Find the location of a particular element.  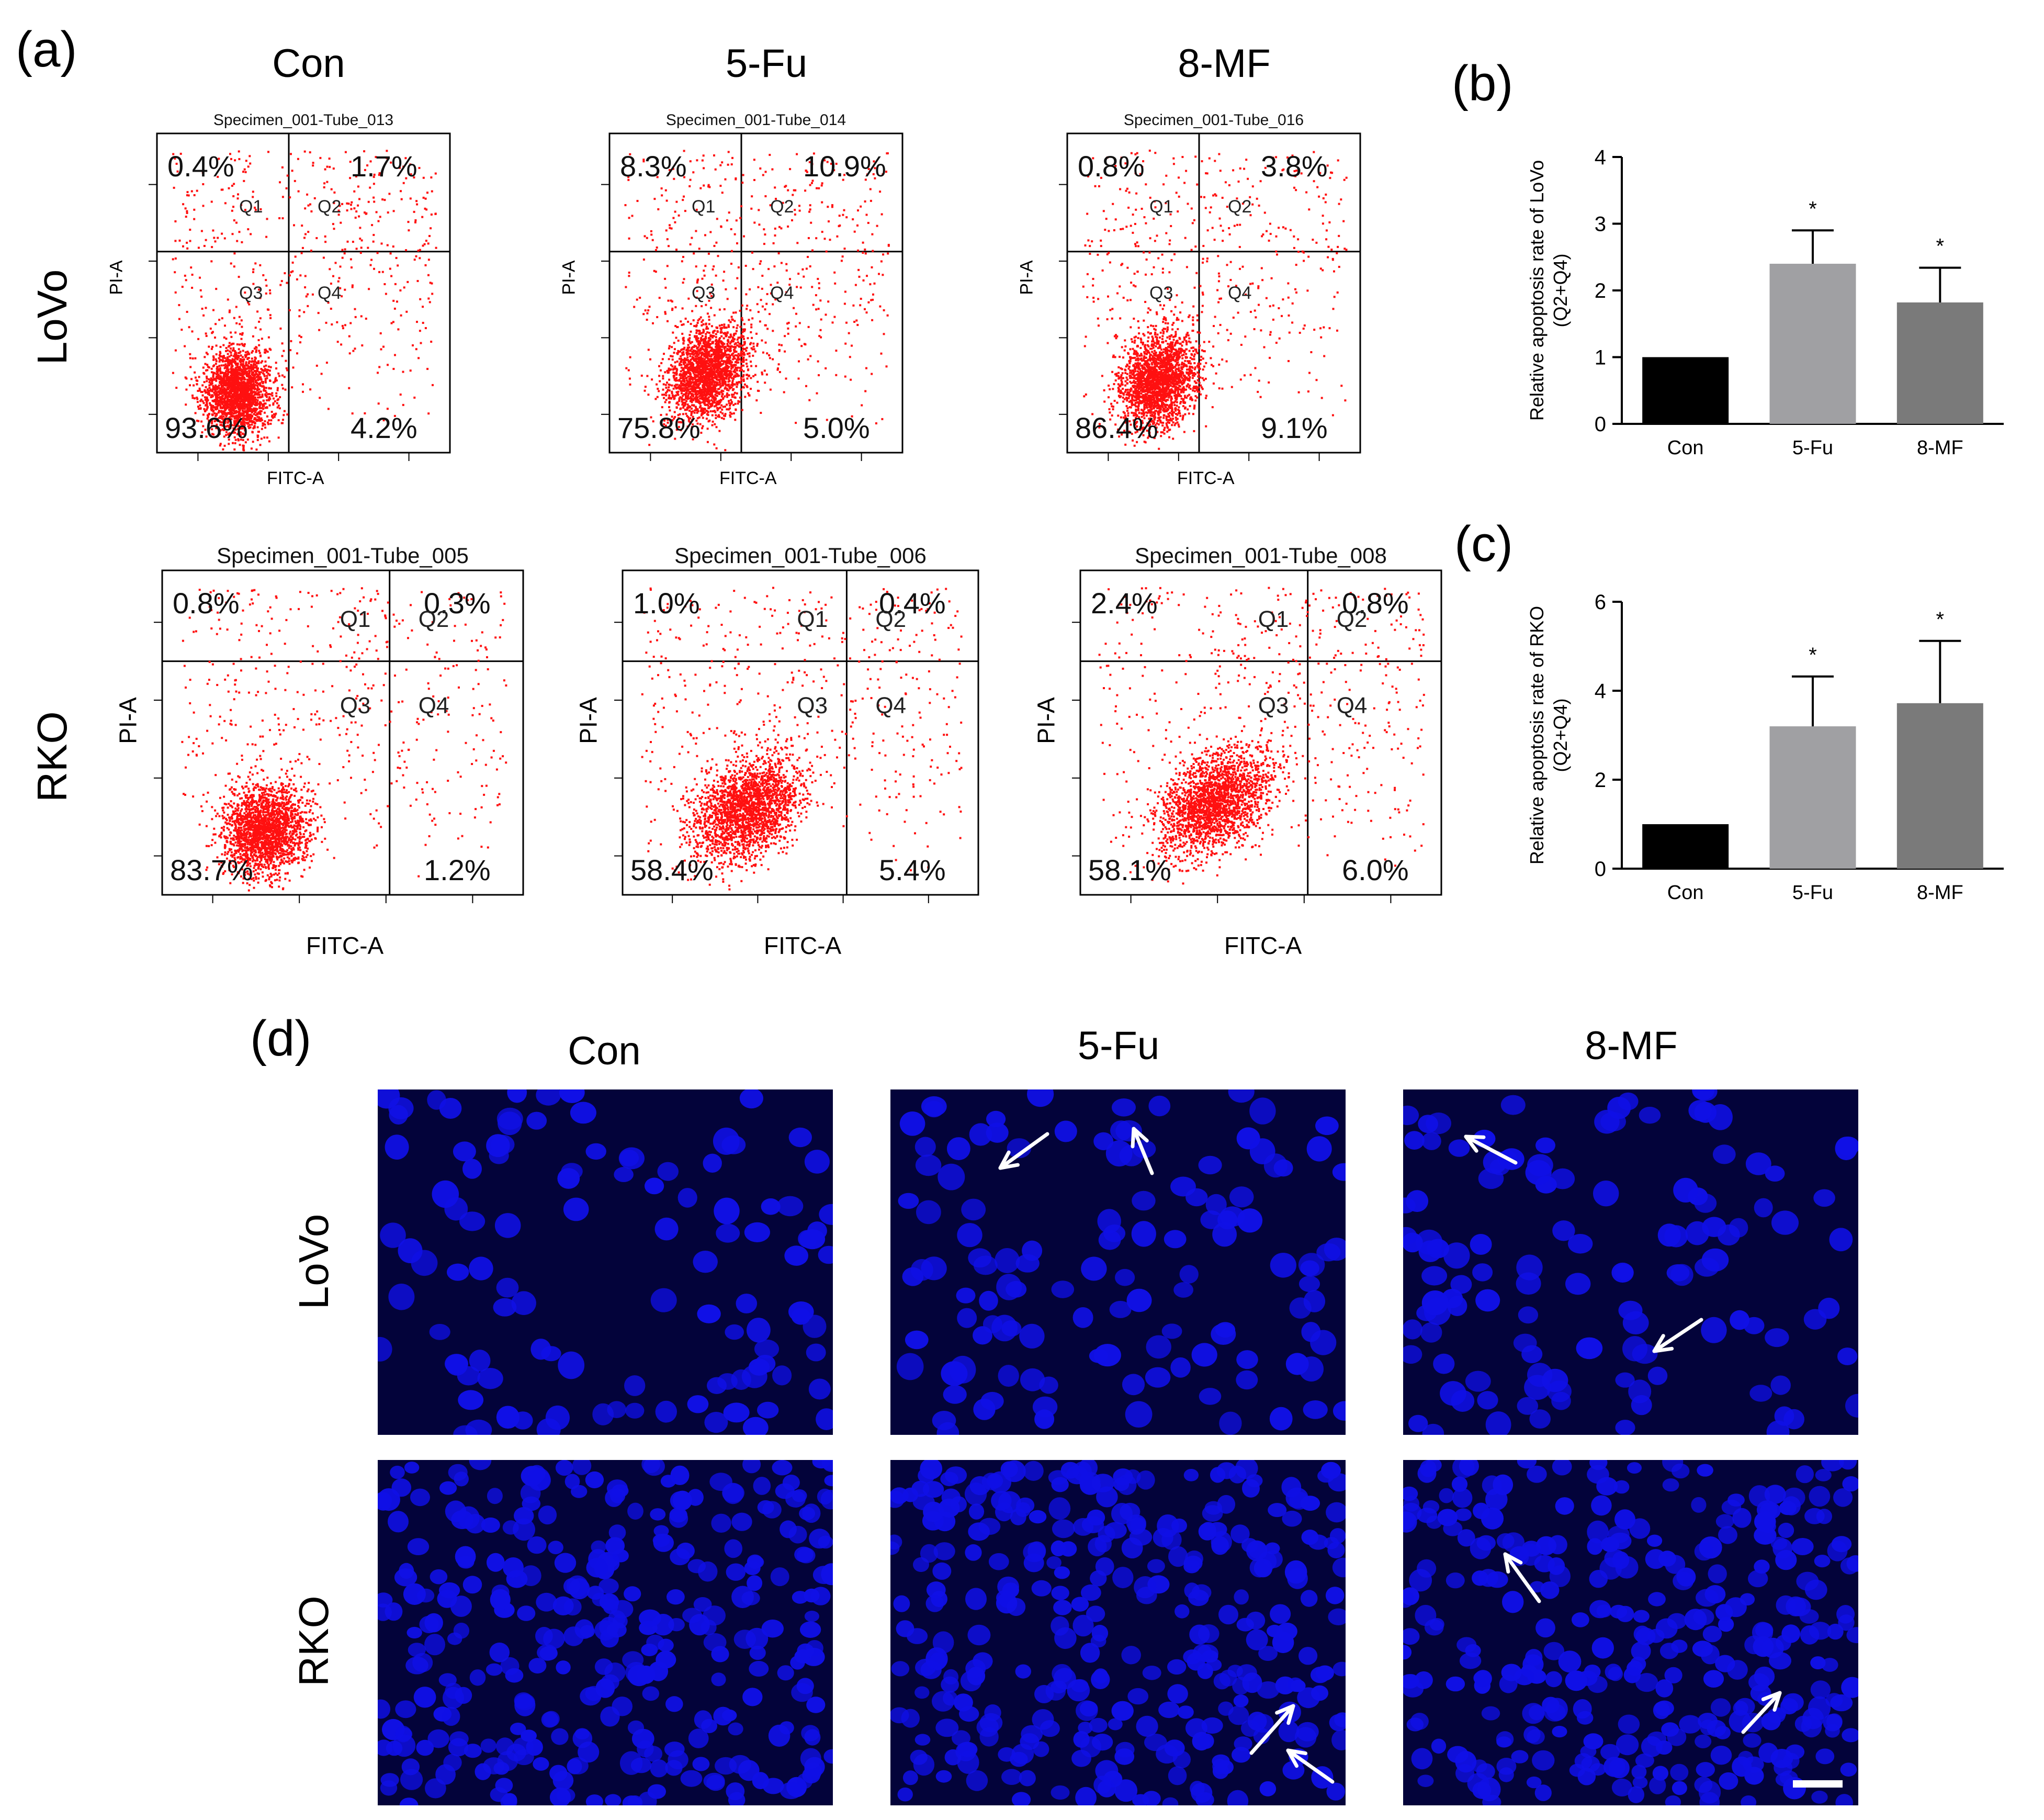

micrograph-rko-con is located at coordinates (605, 1632).